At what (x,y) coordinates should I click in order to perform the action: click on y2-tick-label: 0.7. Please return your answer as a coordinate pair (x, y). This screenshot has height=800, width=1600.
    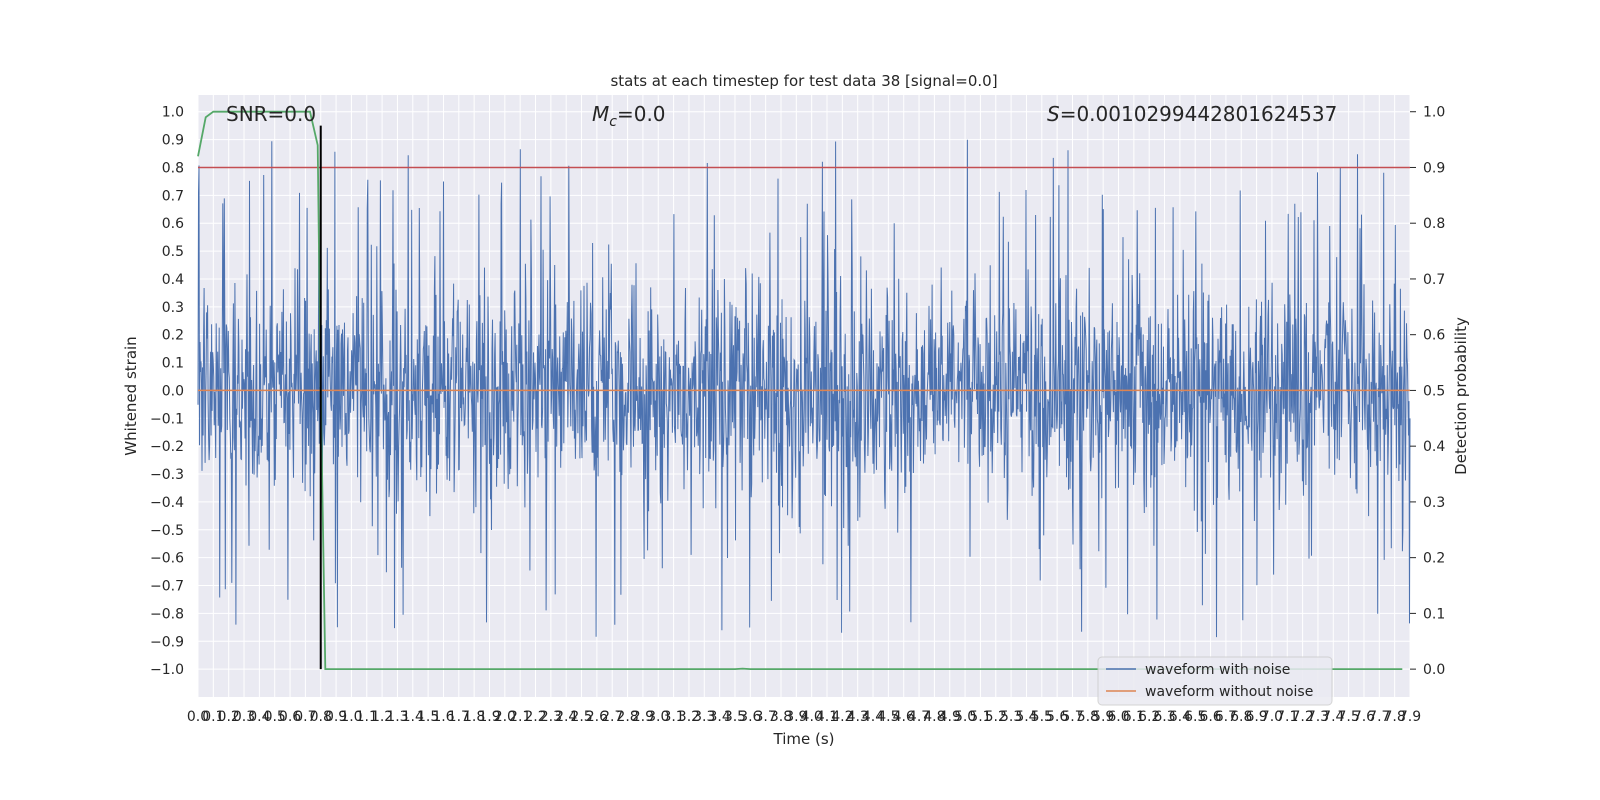
    Looking at the image, I should click on (1434, 280).